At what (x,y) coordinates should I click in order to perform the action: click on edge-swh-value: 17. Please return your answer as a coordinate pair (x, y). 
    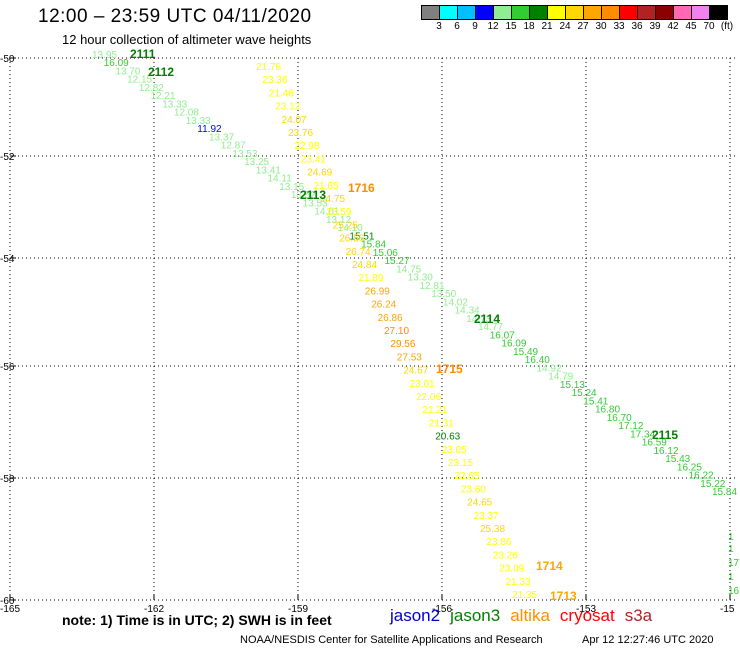
    Looking at the image, I should click on (734, 563).